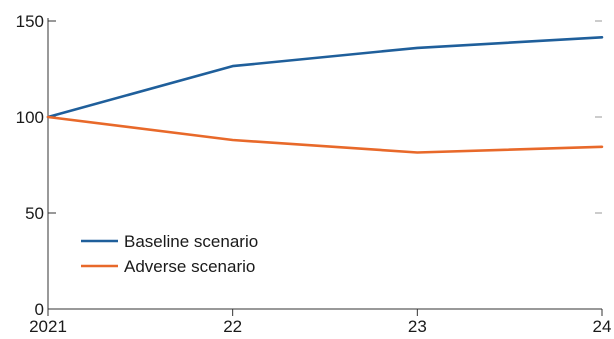 This screenshot has width=614, height=339. What do you see at coordinates (30, 117) in the screenshot?
I see `y-tick-label: 100` at bounding box center [30, 117].